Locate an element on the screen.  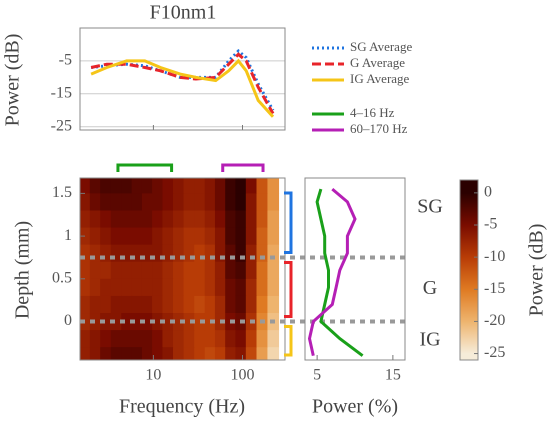
y-tick-label: -15 is located at coordinates (61, 92).